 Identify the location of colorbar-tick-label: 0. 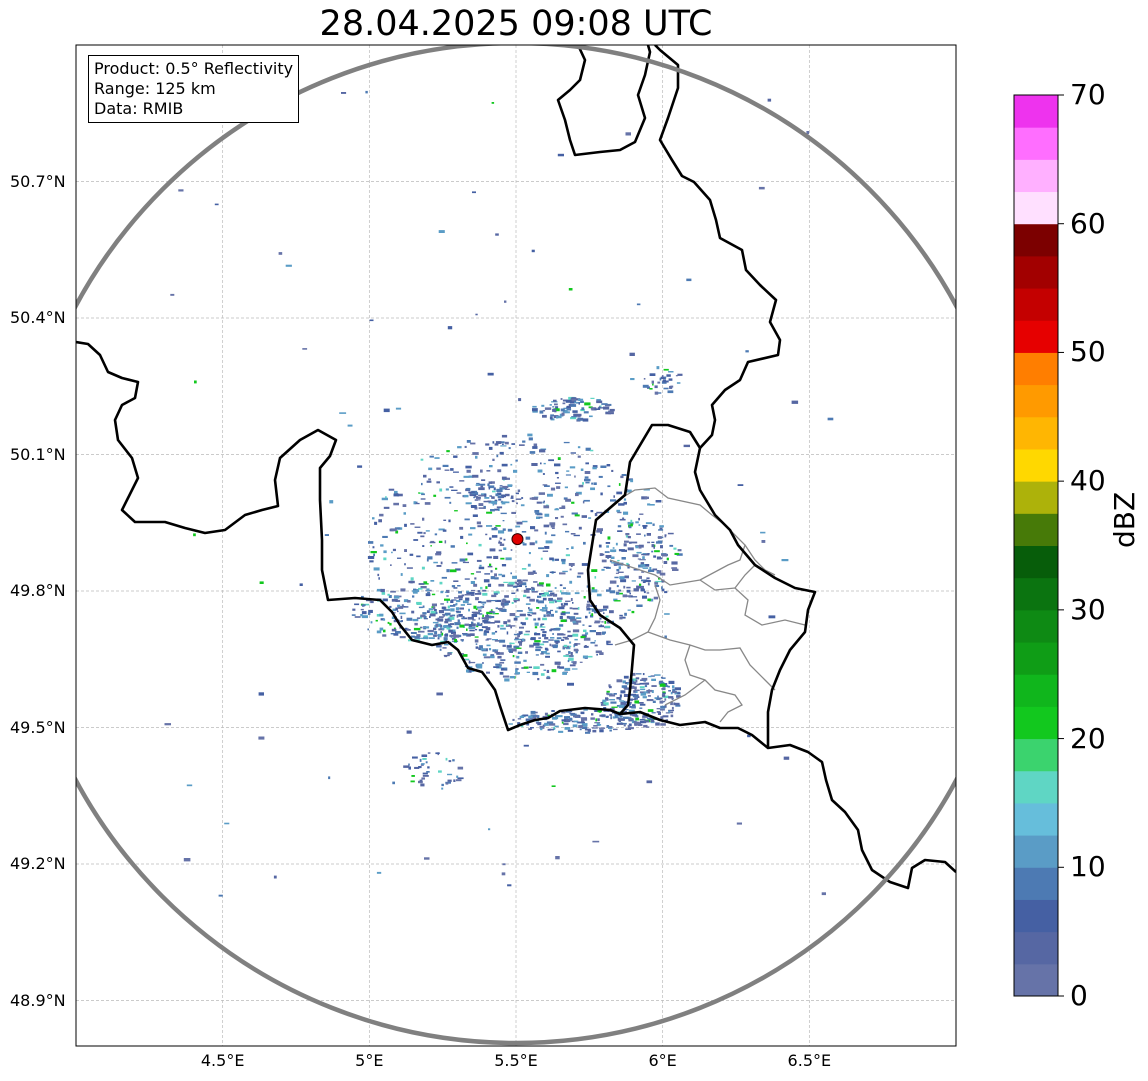
(1079, 995).